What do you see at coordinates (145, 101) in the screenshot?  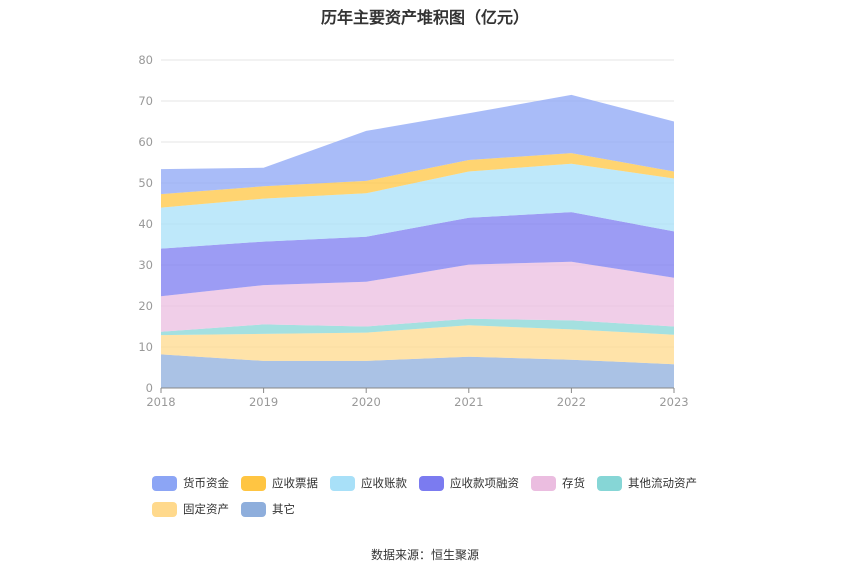 I see `y-tick-label: 70` at bounding box center [145, 101].